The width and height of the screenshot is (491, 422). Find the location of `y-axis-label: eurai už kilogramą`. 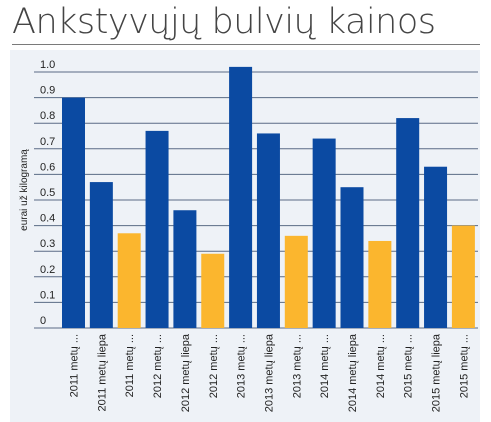

y-axis-label: eurai už kilogramą is located at coordinates (24, 190).